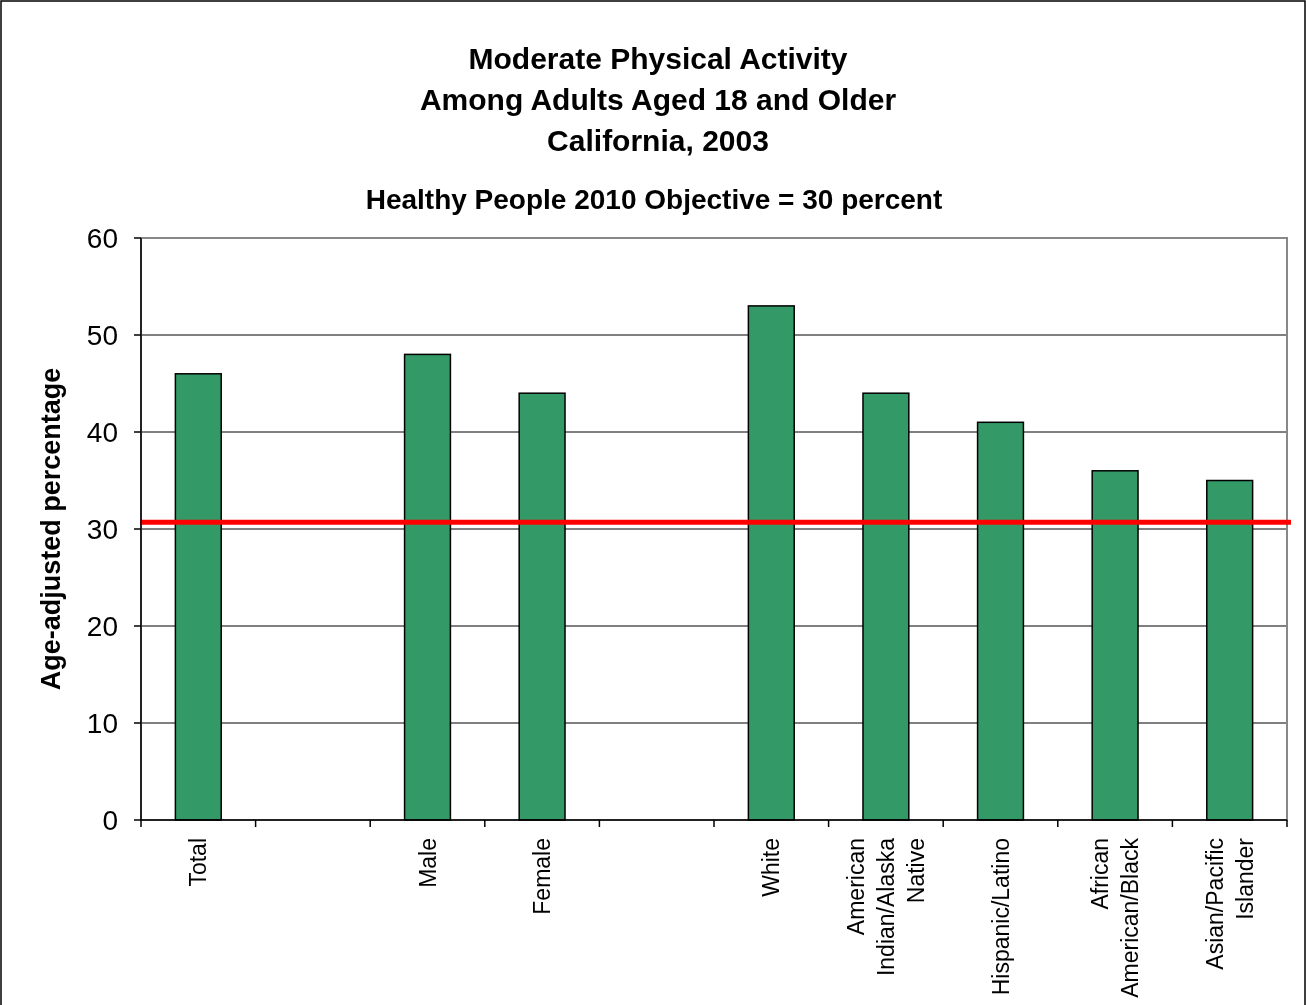 Image resolution: width=1306 pixels, height=1005 pixels. I want to click on y-tick-label: 50, so click(102, 335).